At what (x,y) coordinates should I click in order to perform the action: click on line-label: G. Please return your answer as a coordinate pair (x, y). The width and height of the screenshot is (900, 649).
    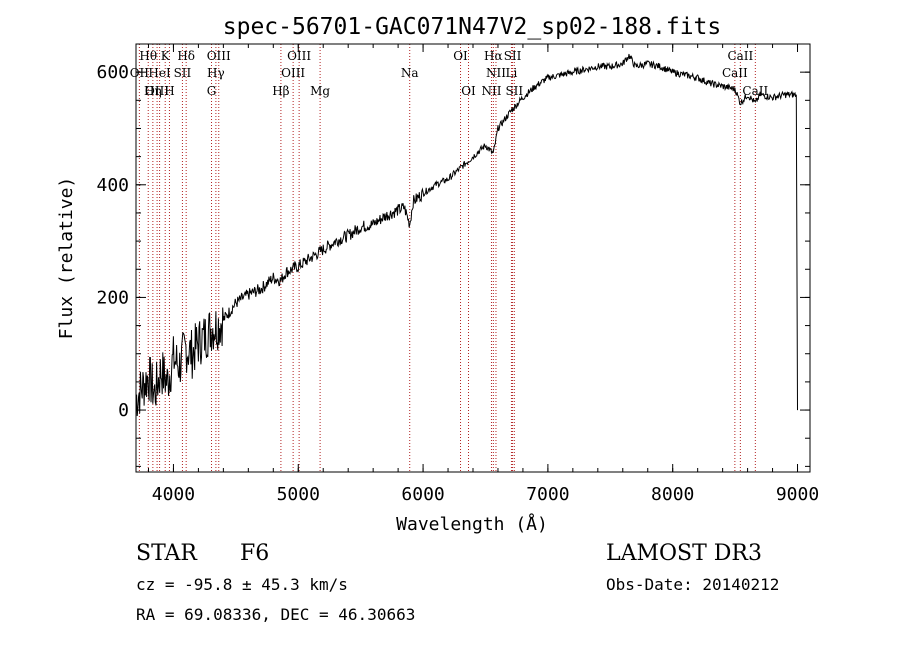
    Looking at the image, I should click on (212, 91).